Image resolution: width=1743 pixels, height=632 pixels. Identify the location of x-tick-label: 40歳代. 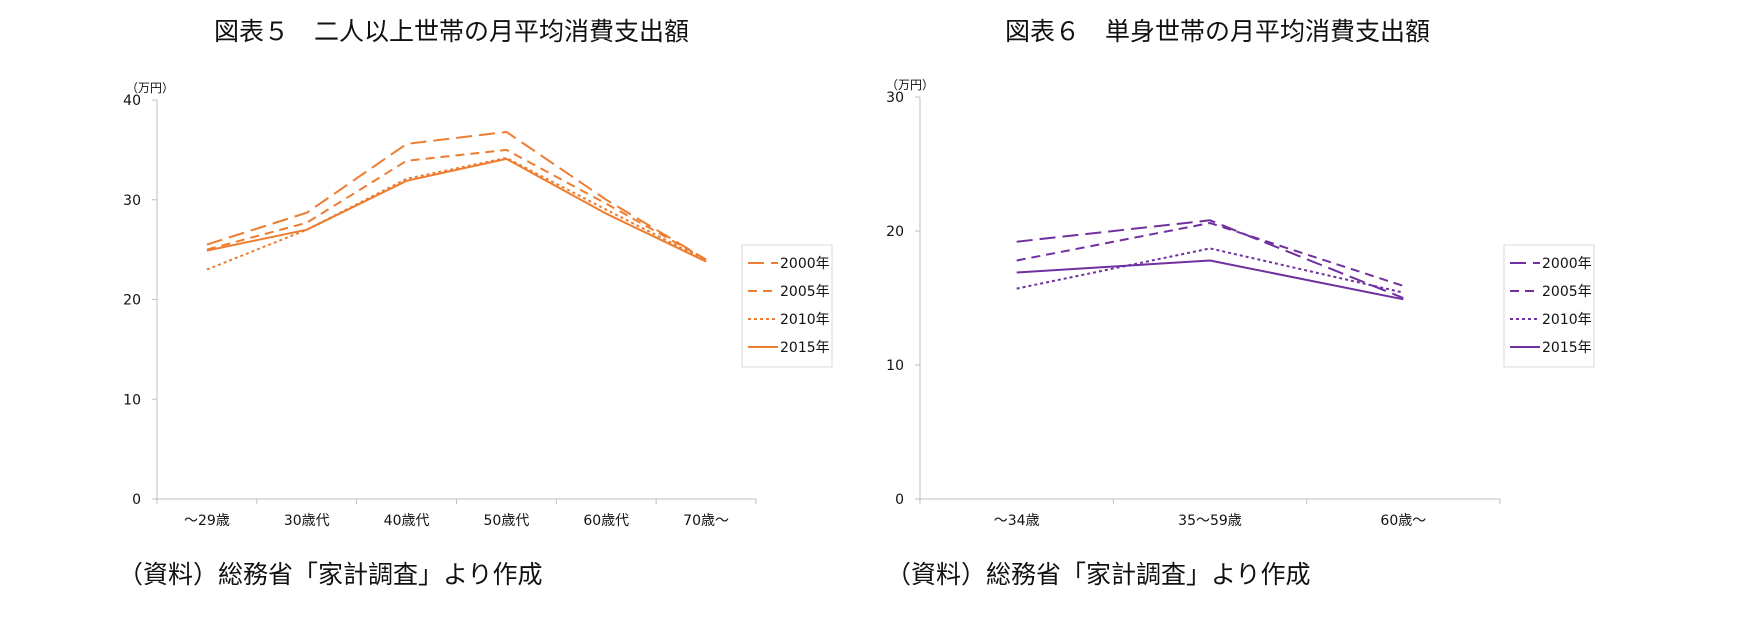
(407, 521).